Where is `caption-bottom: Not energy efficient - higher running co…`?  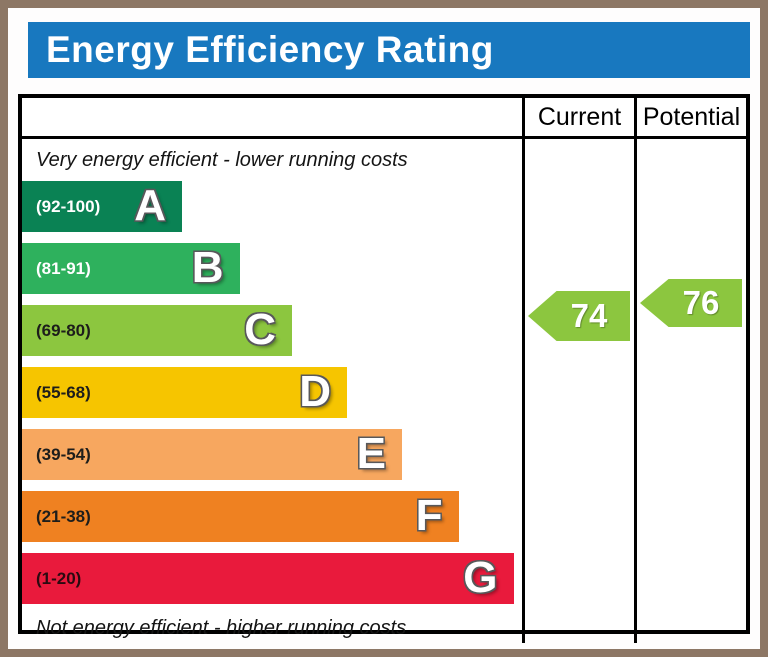 caption-bottom: Not energy efficient - higher running co… is located at coordinates (221, 627).